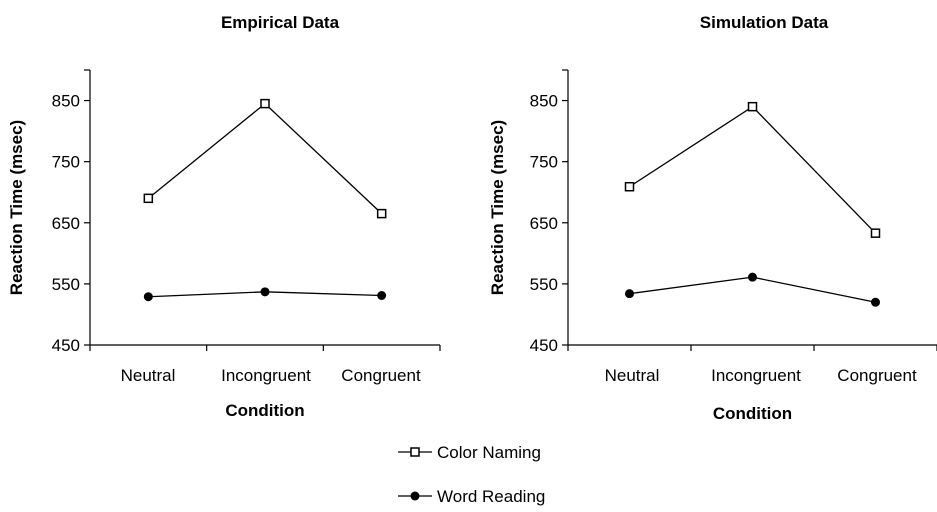  Describe the element at coordinates (471, 474) in the screenshot. I see `legend: Color Naming Word Reading` at that location.